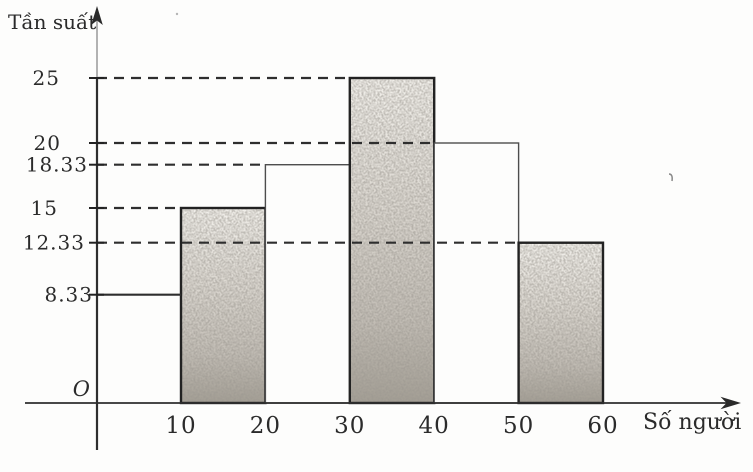 The width and height of the screenshot is (753, 472). I want to click on y-axis-title: Tần suất, so click(52, 22).